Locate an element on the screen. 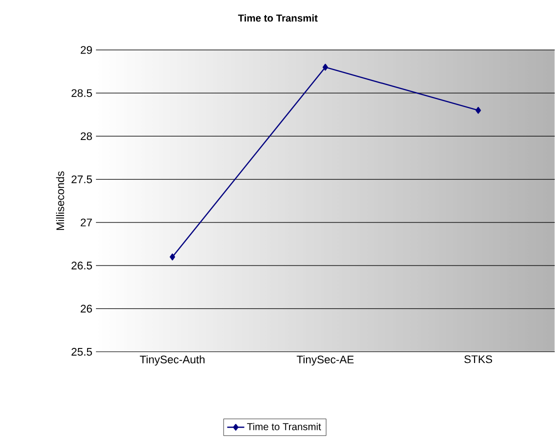  x-tick-label: STKS is located at coordinates (478, 359).